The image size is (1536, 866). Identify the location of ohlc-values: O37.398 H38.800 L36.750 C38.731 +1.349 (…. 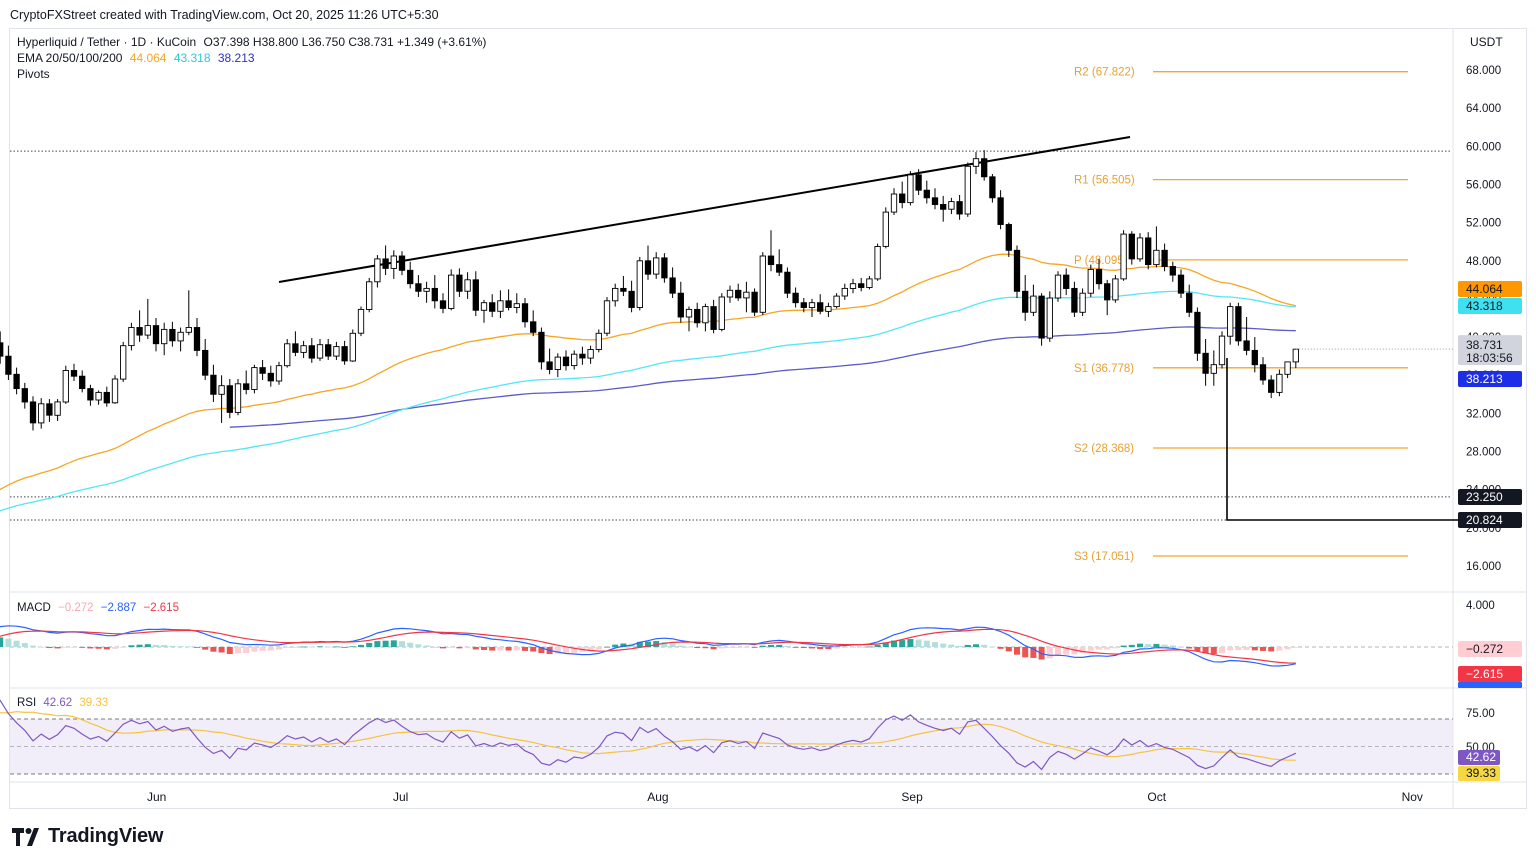
(345, 42).